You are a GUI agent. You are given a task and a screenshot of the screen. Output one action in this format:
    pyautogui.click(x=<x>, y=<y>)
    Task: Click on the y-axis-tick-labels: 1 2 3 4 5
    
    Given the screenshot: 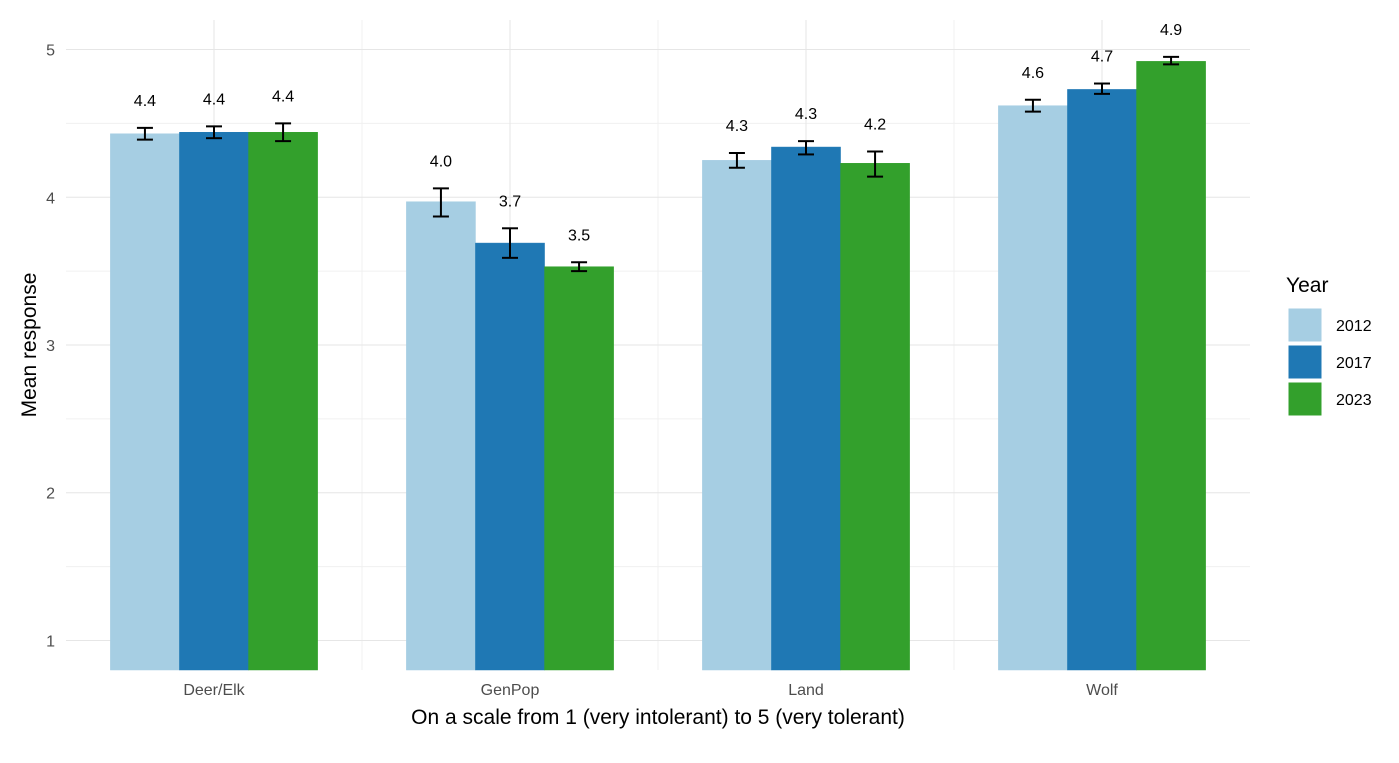 What is the action you would take?
    pyautogui.click(x=50, y=347)
    